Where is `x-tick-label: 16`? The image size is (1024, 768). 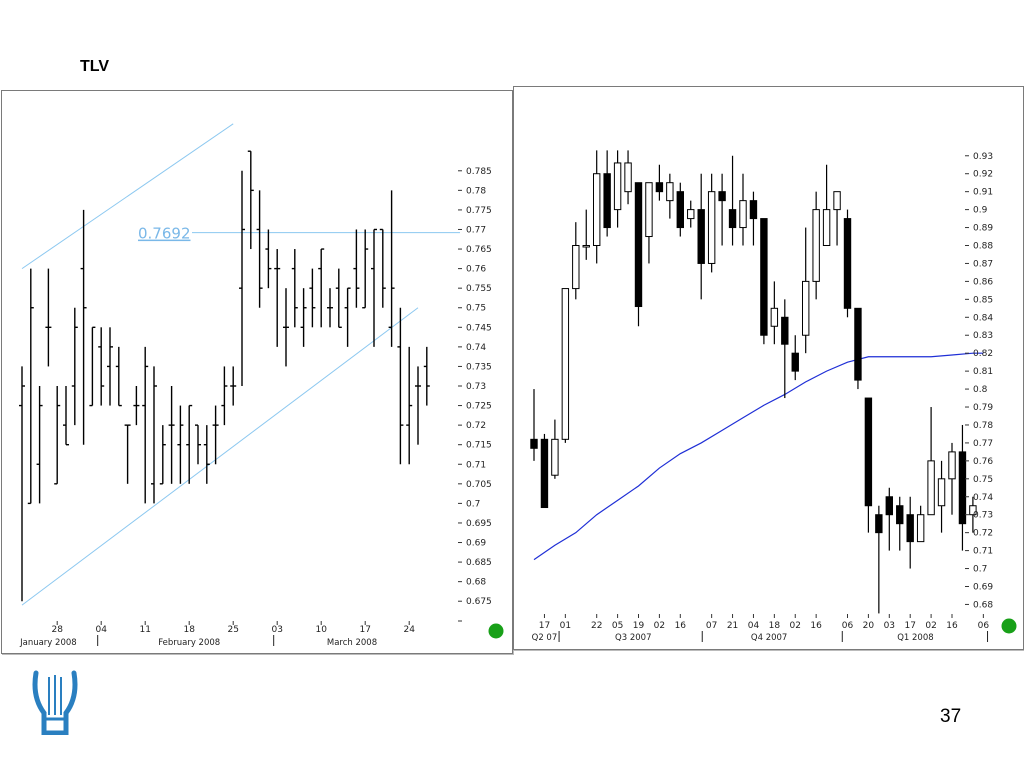 x-tick-label: 16 is located at coordinates (681, 626).